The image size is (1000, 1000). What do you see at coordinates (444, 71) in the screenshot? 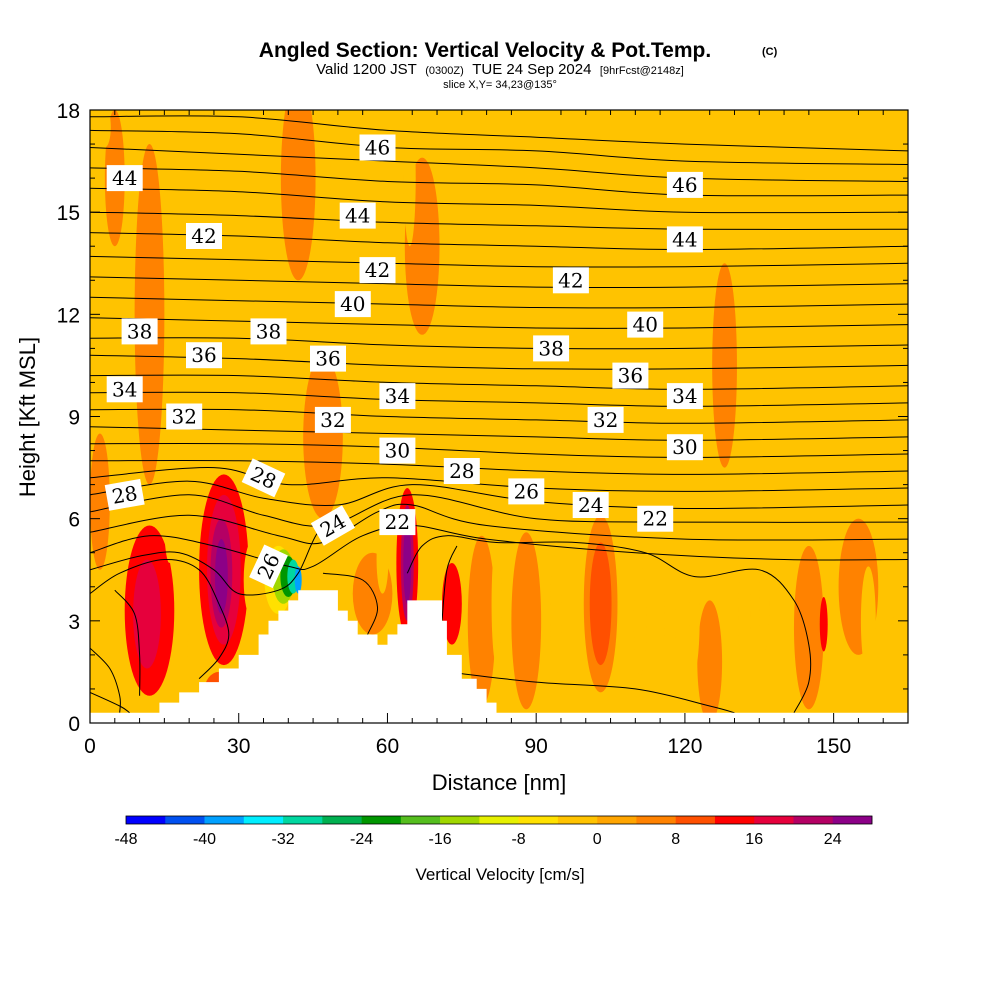
I see `valid-zulu: (0300Z)` at bounding box center [444, 71].